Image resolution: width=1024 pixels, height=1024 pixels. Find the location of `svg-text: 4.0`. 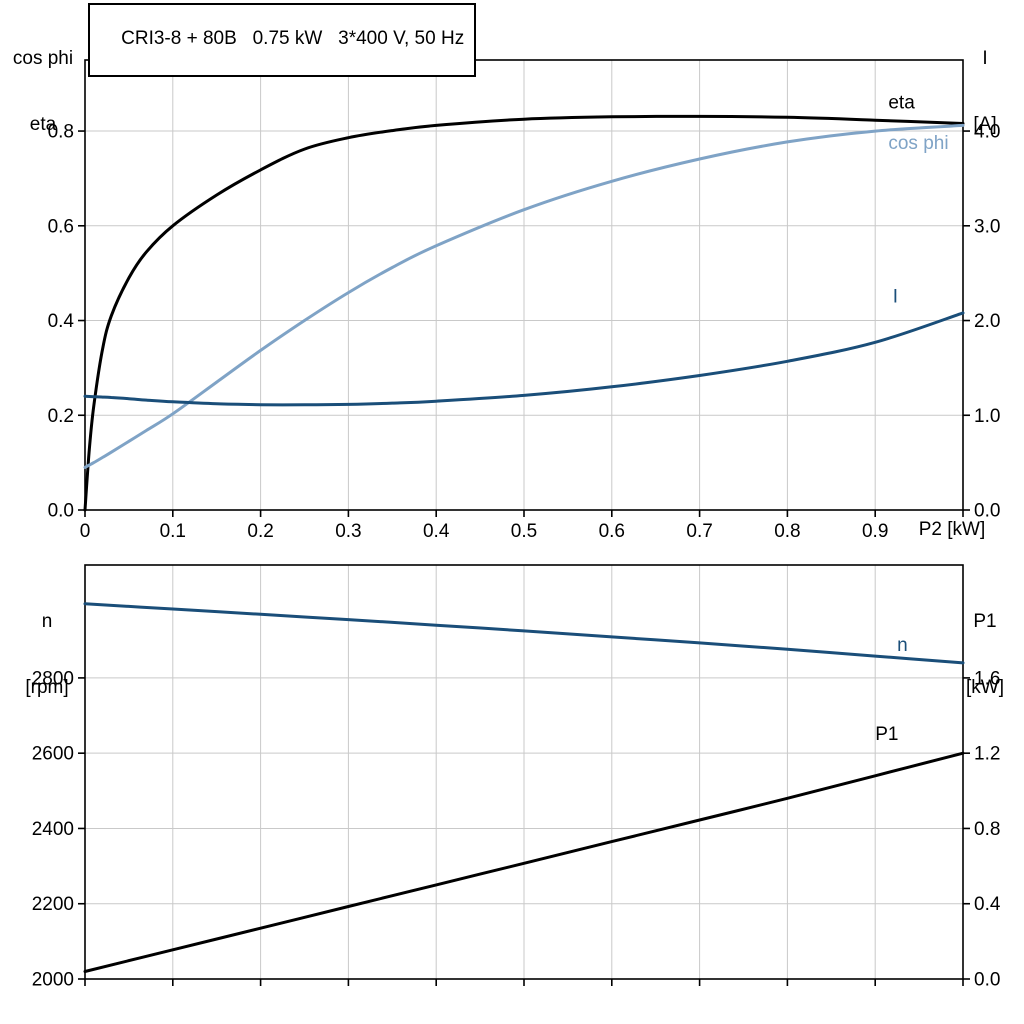

svg-text: 4.0 is located at coordinates (987, 132).